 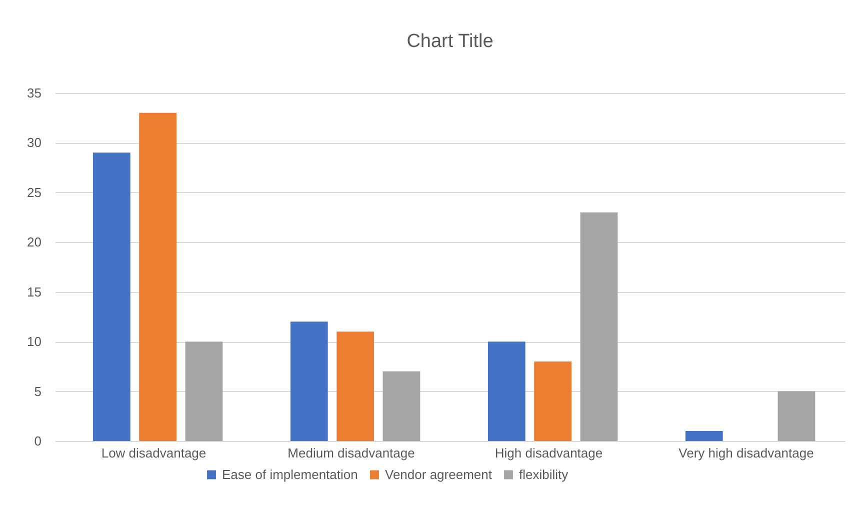 What do you see at coordinates (34, 242) in the screenshot?
I see `y-tick-label: 20` at bounding box center [34, 242].